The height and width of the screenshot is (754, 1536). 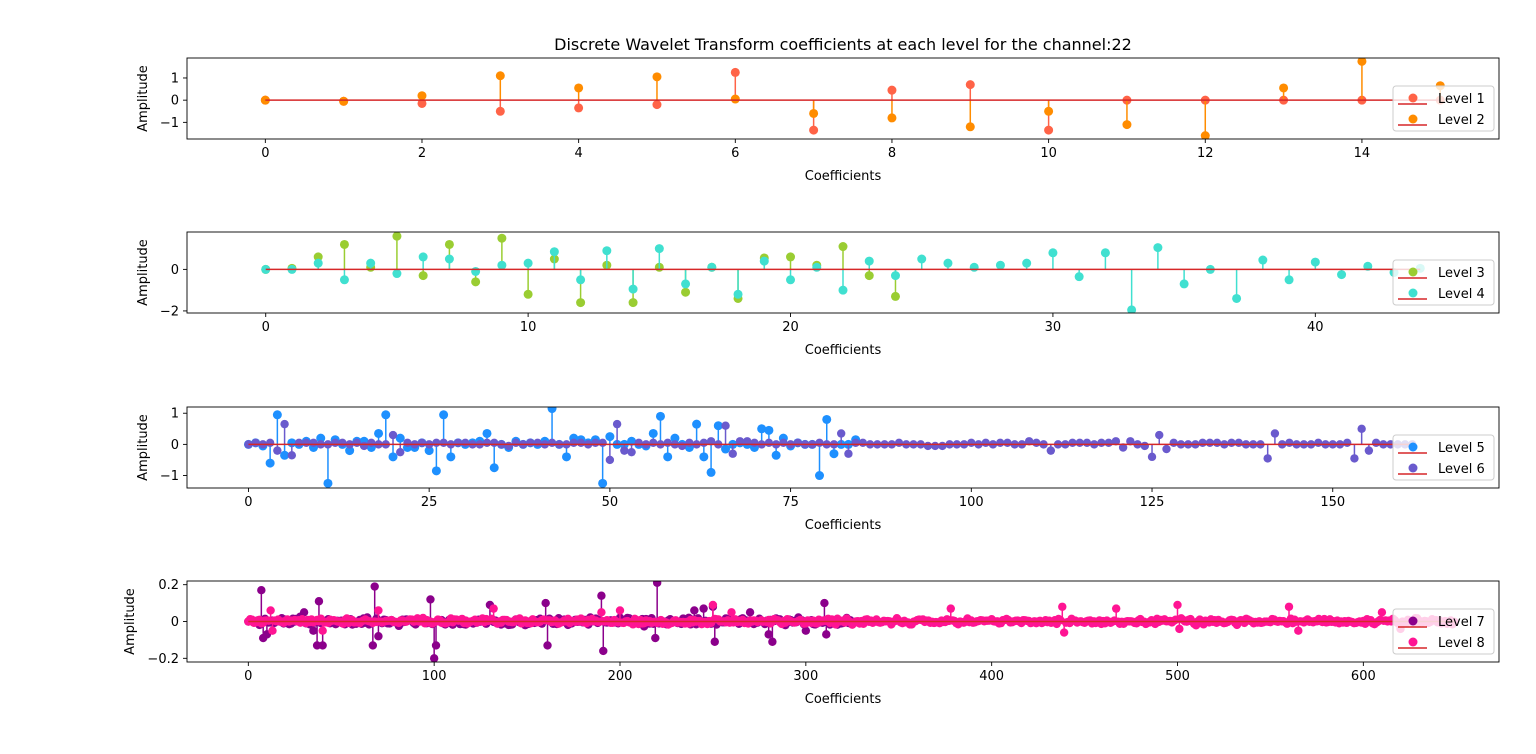 I want to click on axes-frame, so click(x=843, y=447).